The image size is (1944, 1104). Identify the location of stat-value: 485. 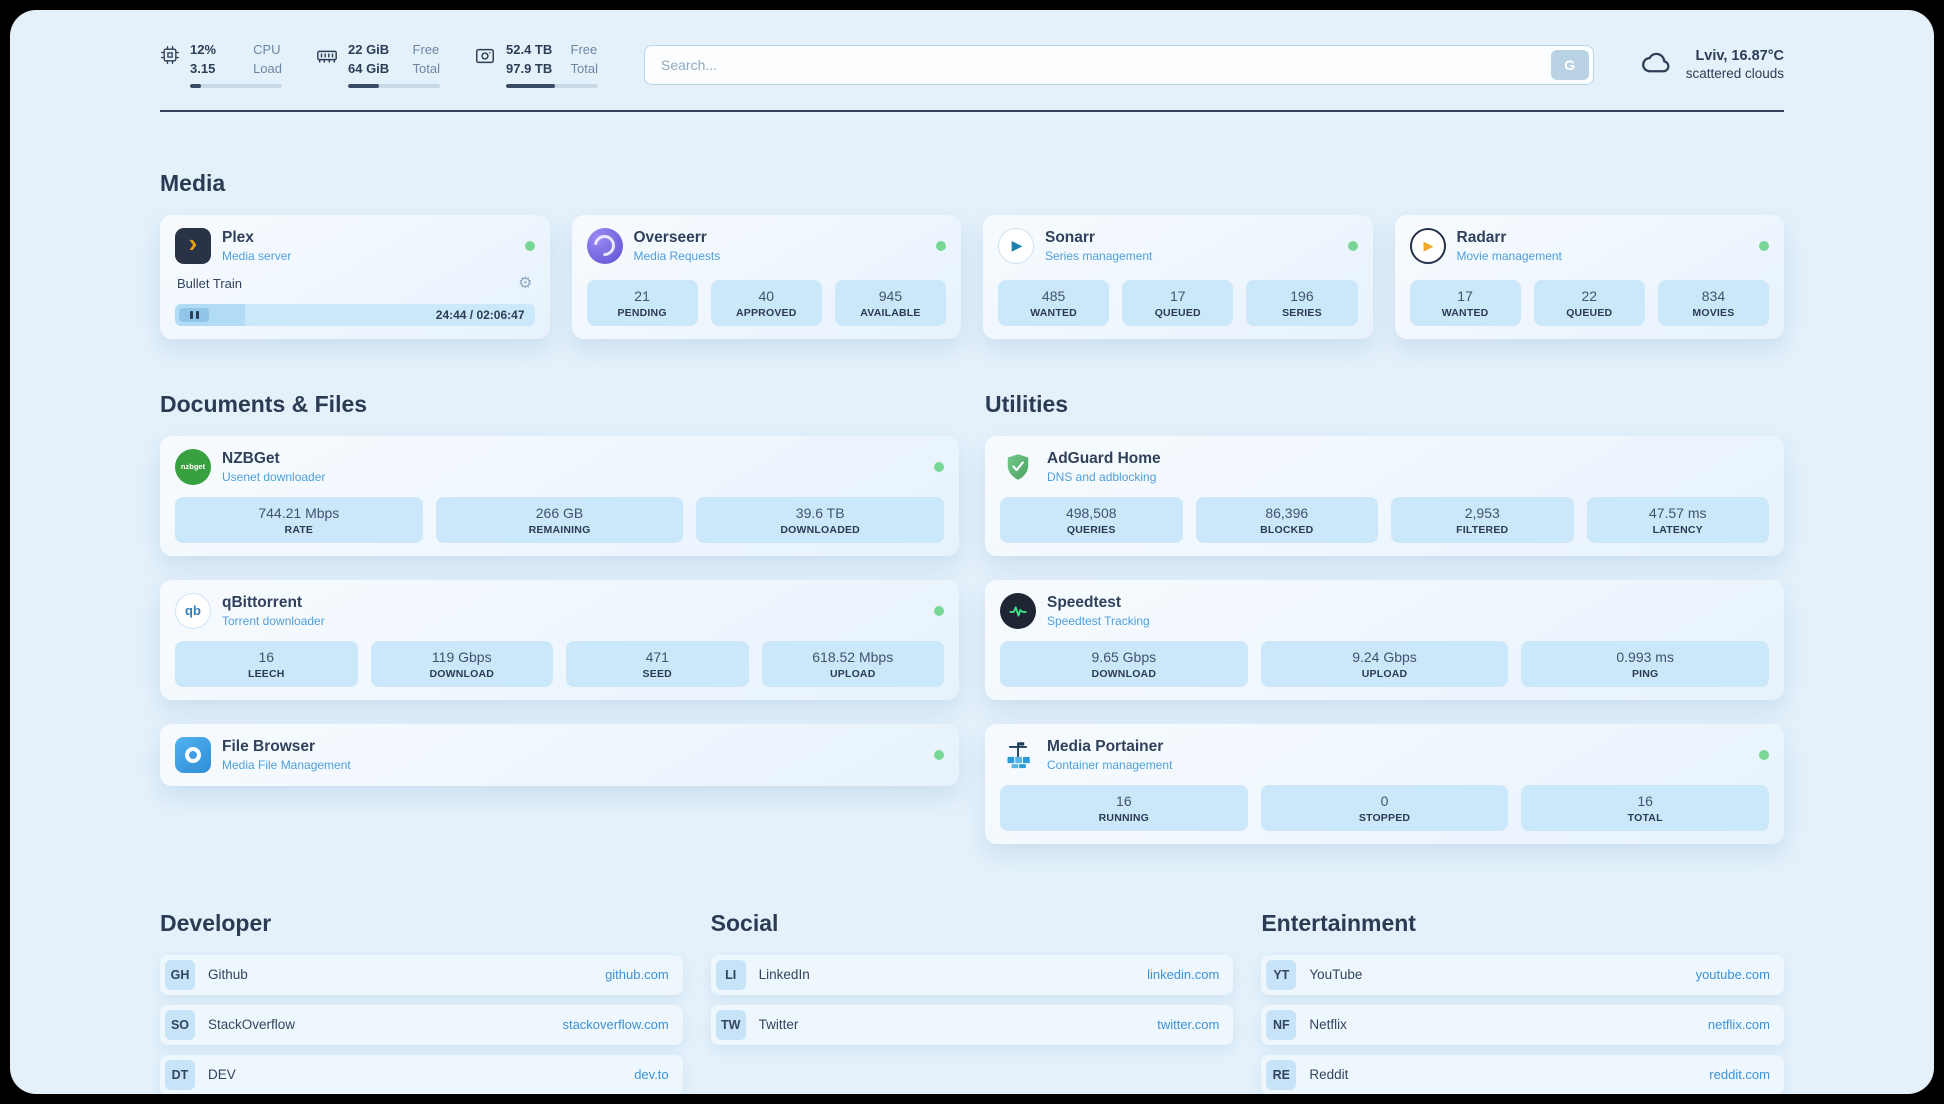
(1053, 295).